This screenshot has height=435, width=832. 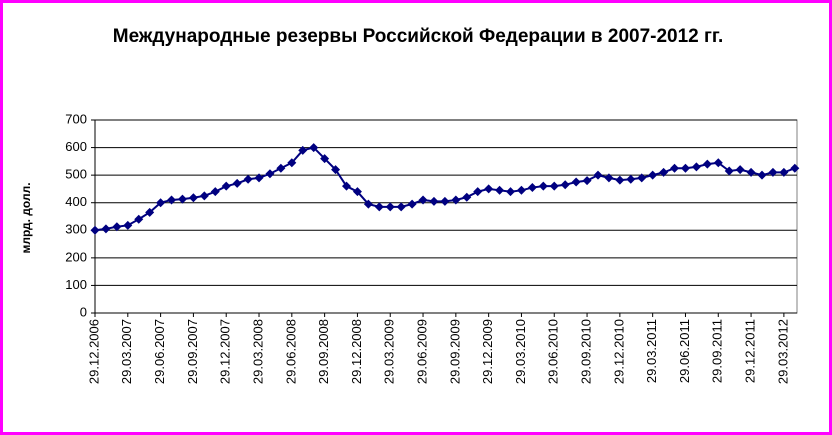 What do you see at coordinates (356, 351) in the screenshot?
I see `x-tick-label: 29.12.2008` at bounding box center [356, 351].